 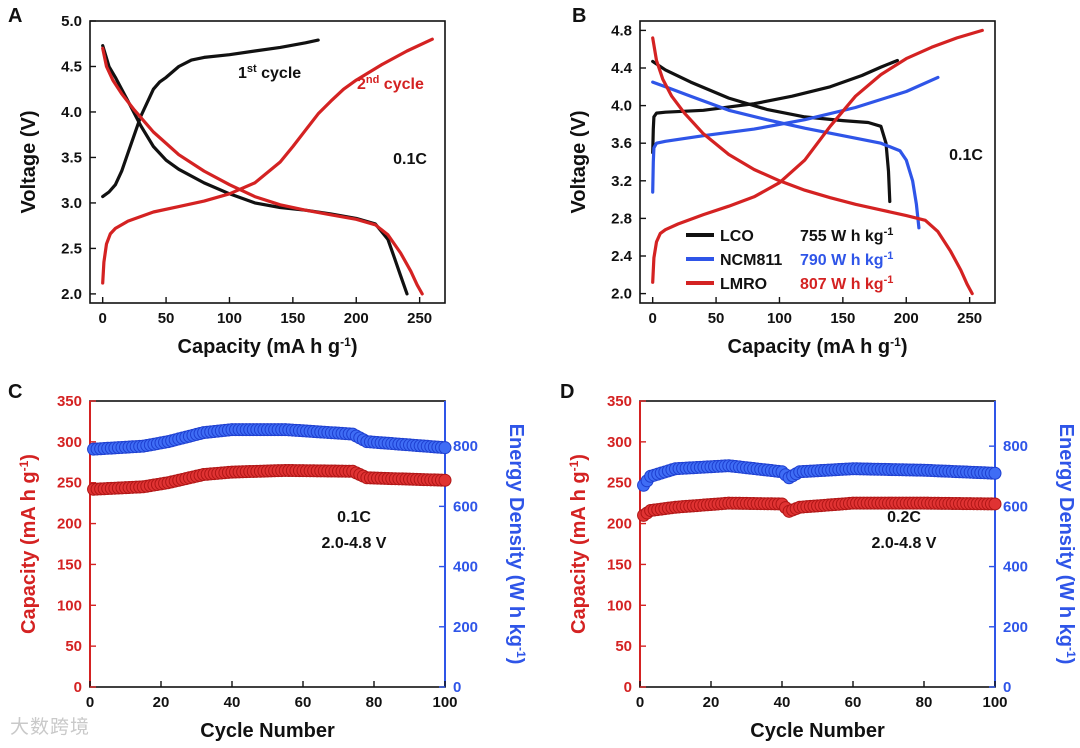 What do you see at coordinates (846, 259) in the screenshot?
I see `legend-energy: 790 W h kg-1` at bounding box center [846, 259].